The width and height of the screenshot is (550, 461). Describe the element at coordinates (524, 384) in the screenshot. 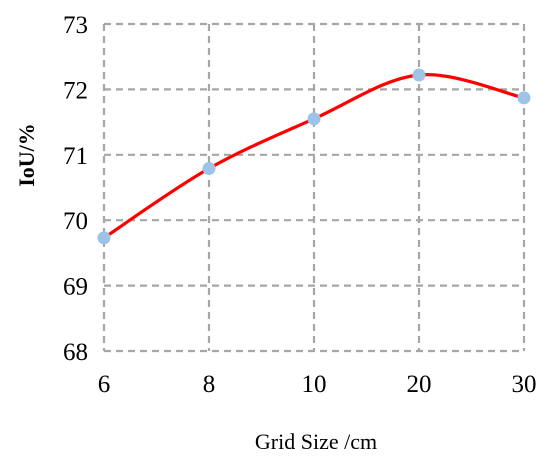

I see `x-tick-label: 30` at that location.